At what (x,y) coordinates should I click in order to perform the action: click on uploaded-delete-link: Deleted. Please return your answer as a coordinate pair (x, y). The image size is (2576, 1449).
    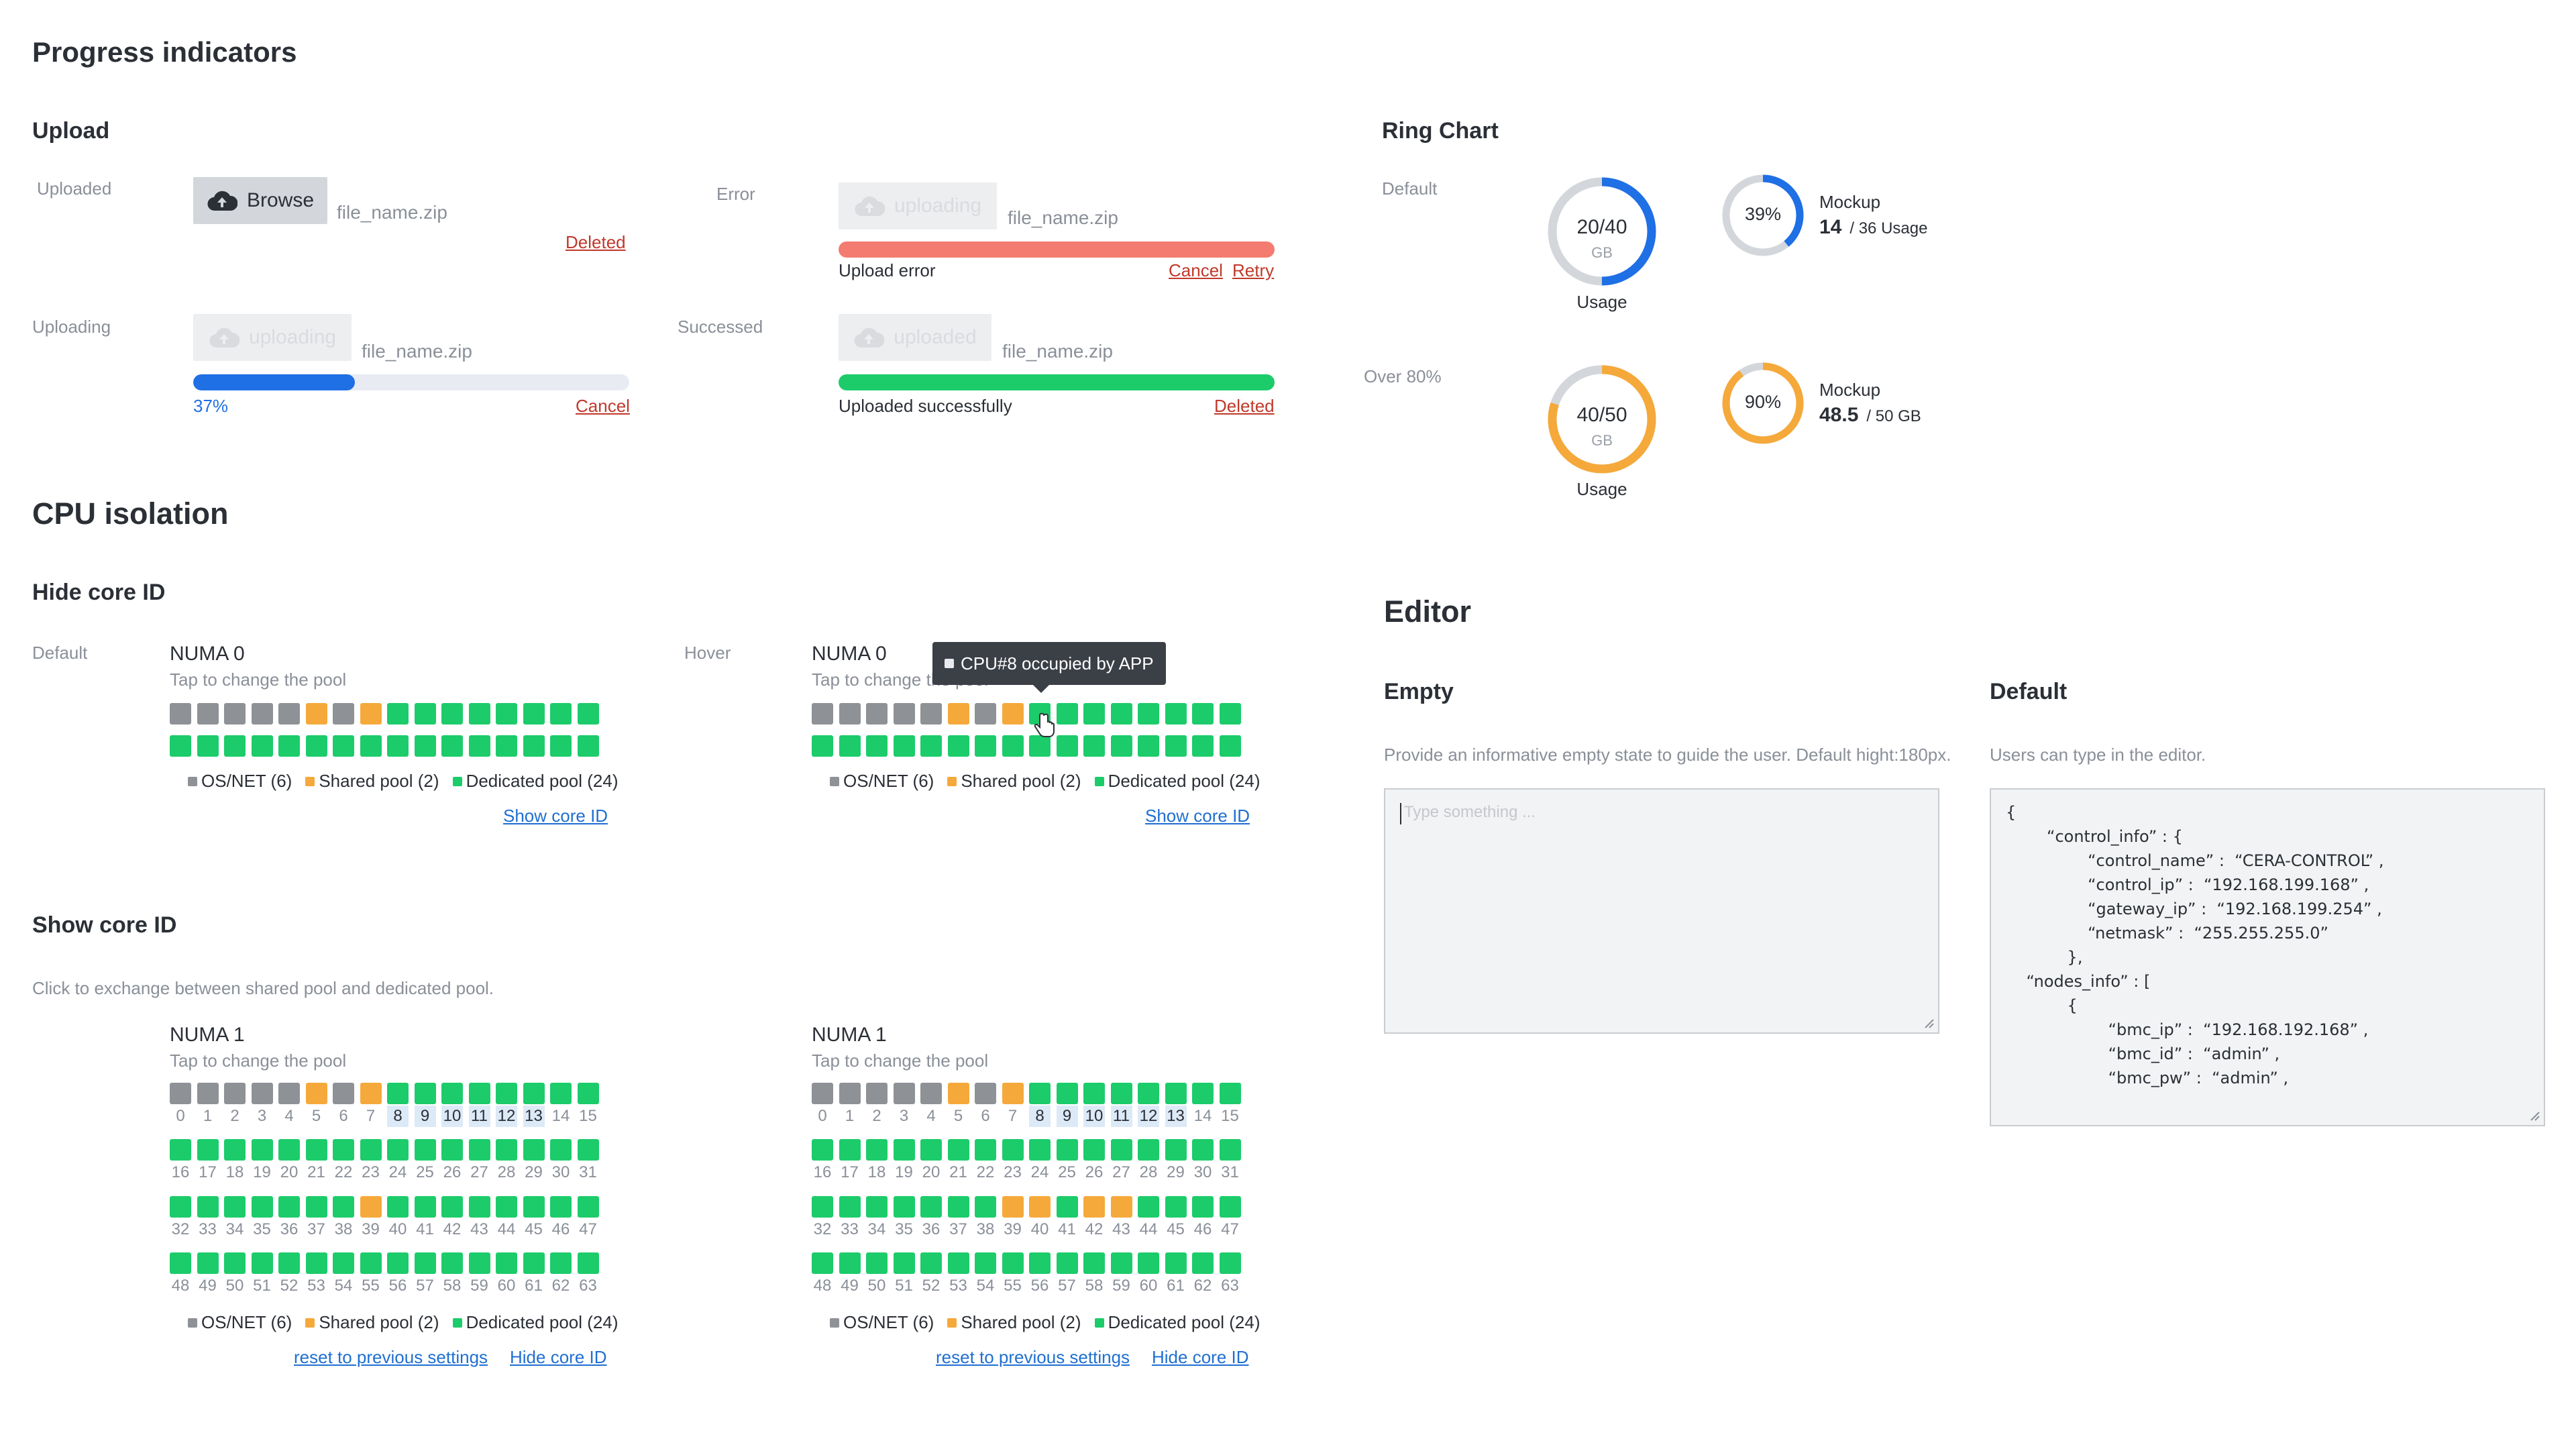
    Looking at the image, I should click on (596, 242).